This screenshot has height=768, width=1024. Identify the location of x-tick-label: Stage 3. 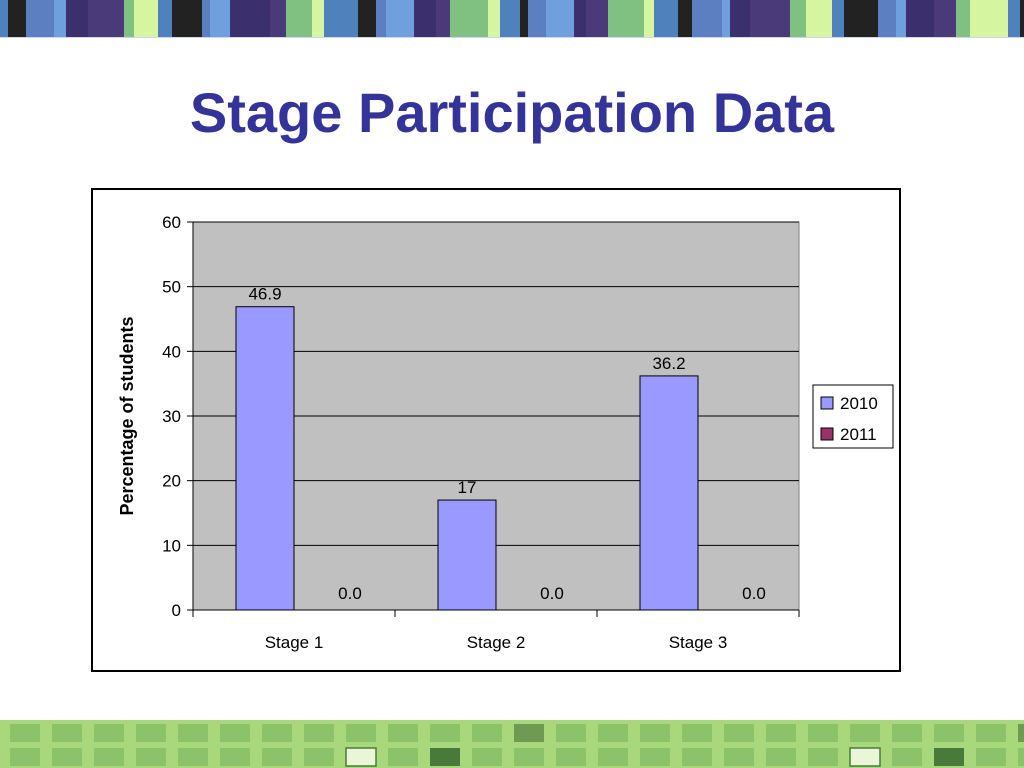
(698, 642).